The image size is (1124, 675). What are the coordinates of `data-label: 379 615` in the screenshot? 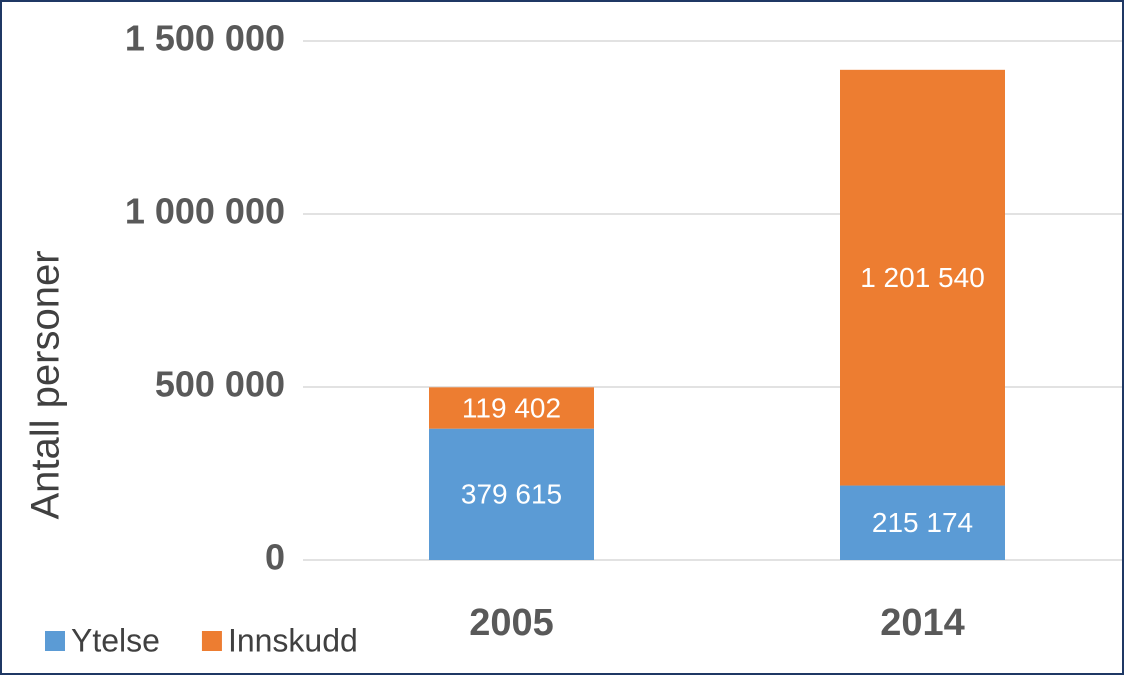 It's located at (511, 494).